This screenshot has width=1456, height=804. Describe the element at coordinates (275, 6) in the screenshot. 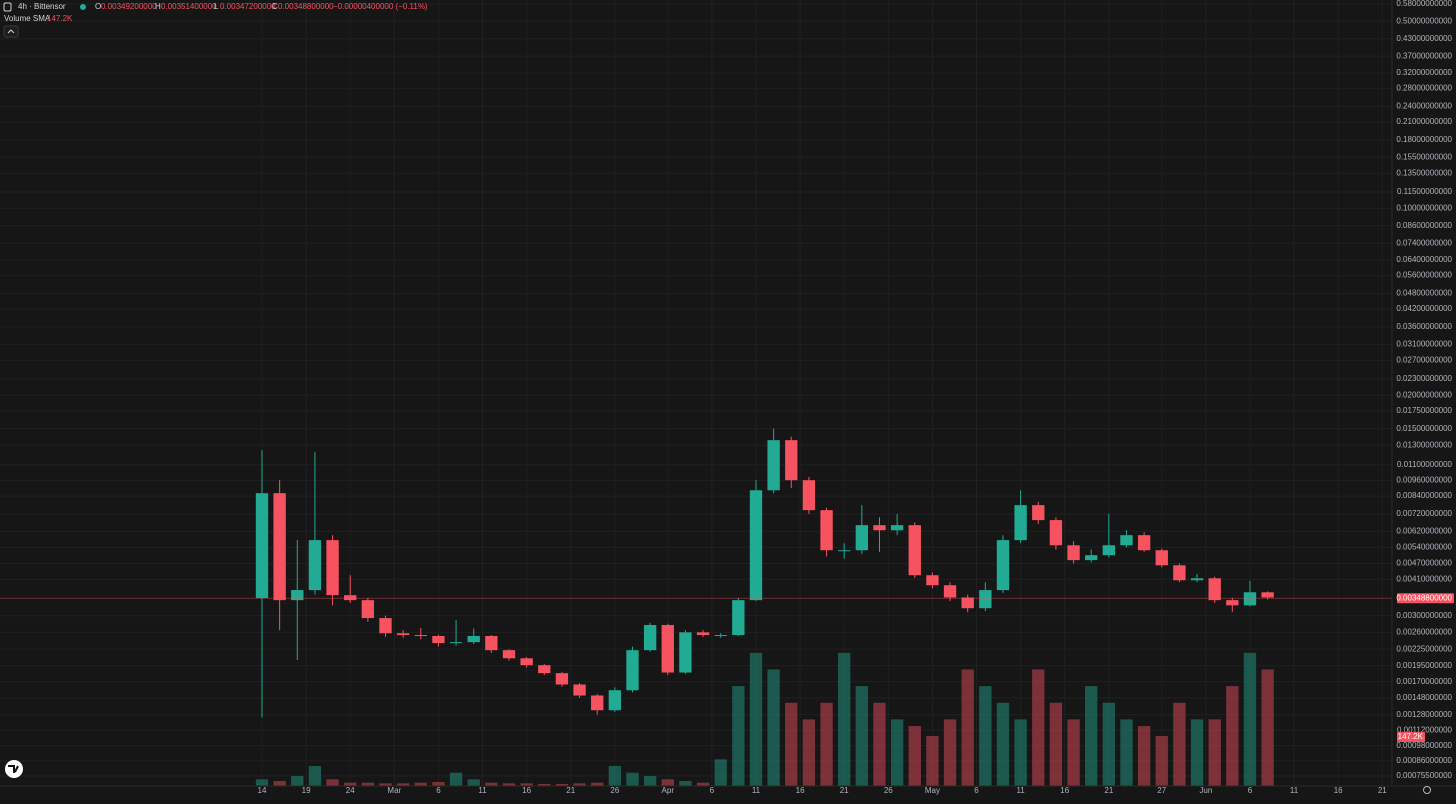

I see `ohlc-letter: C` at that location.